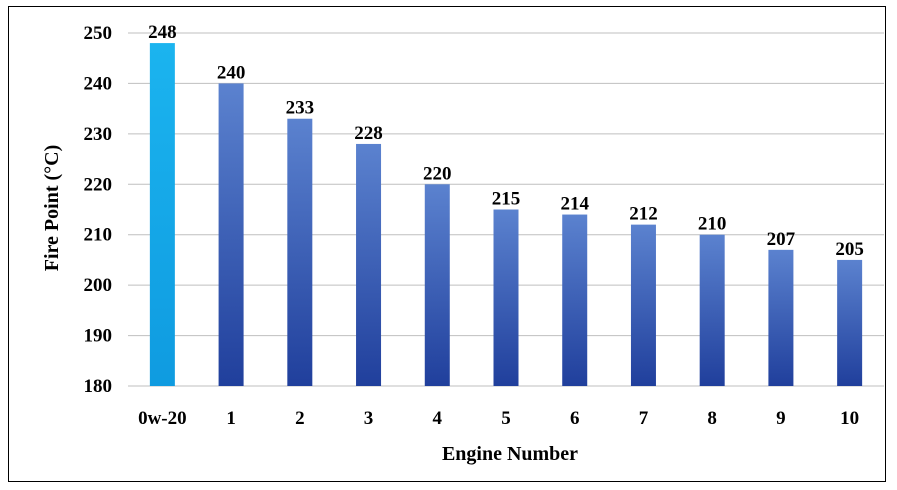  What do you see at coordinates (575, 418) in the screenshot?
I see `x-tick-label: 6` at bounding box center [575, 418].